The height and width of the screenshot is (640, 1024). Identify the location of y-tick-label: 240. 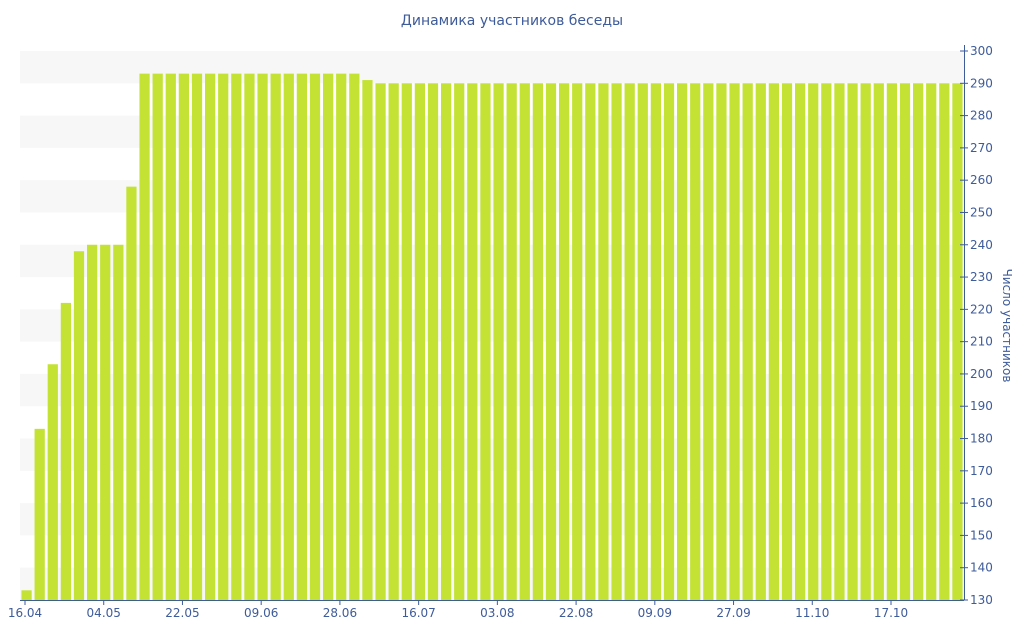
(981, 245).